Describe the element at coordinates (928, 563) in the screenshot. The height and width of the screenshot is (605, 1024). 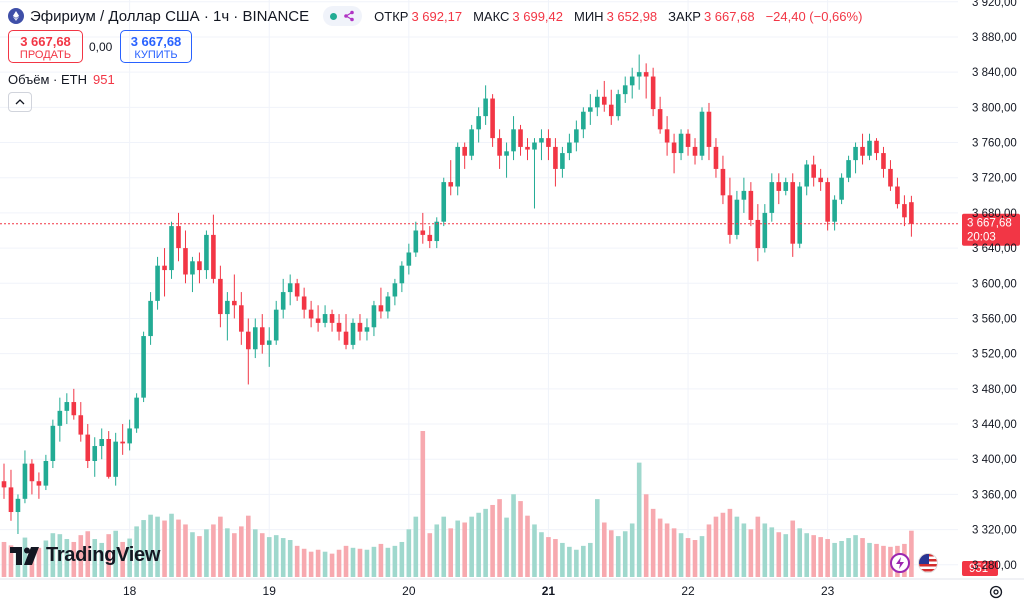
I see `us-flag-icon` at that location.